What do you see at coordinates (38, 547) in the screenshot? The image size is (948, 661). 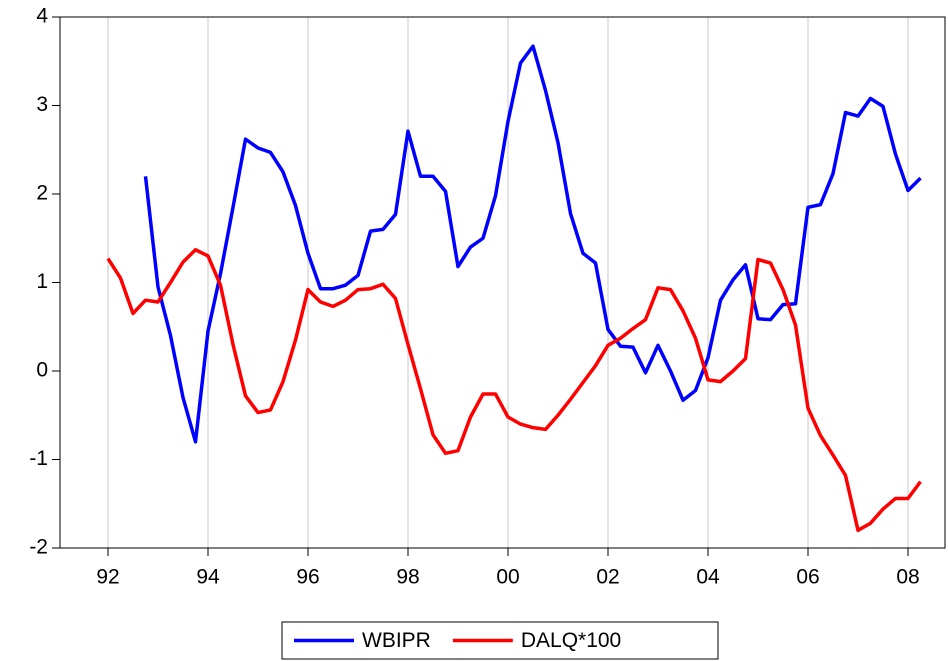 I see `y-tick-label: -2` at bounding box center [38, 547].